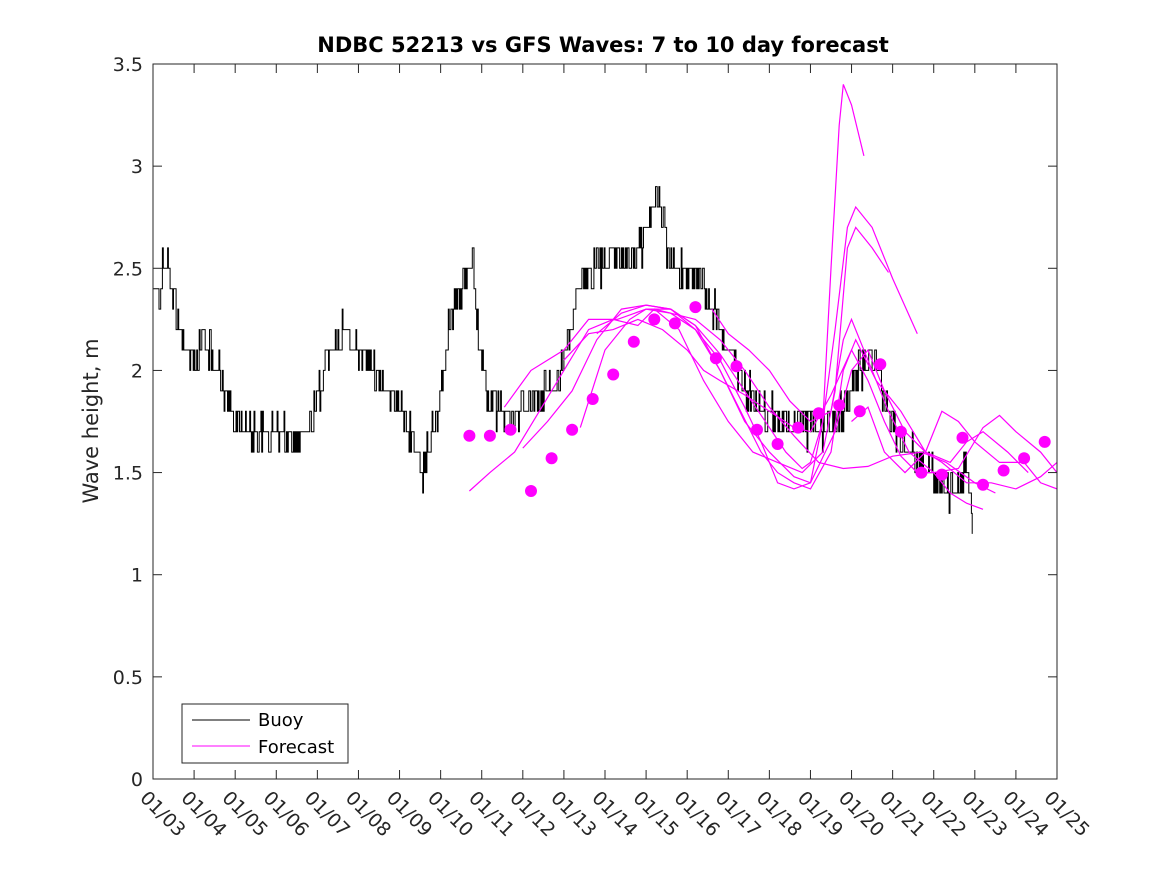 This screenshot has height=875, width=1167. I want to click on y-tick-label: 1.5, so click(128, 474).